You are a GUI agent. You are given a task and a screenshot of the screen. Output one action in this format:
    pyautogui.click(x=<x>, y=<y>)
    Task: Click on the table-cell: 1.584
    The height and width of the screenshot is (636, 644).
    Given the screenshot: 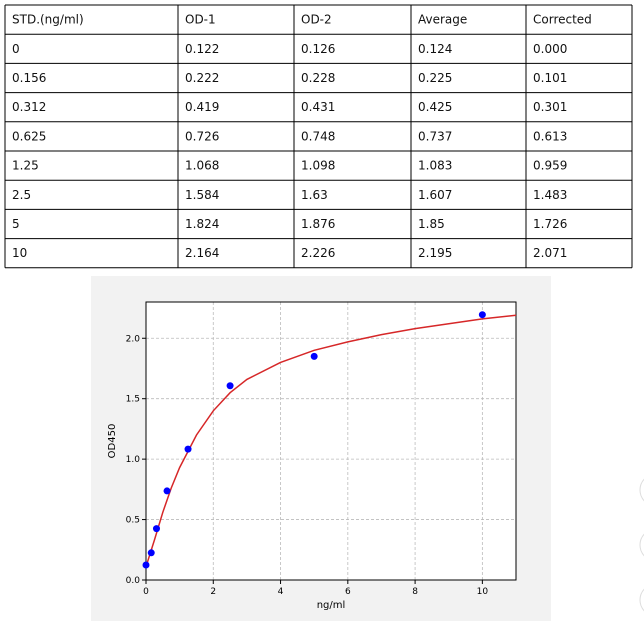 What is the action you would take?
    pyautogui.click(x=202, y=195)
    